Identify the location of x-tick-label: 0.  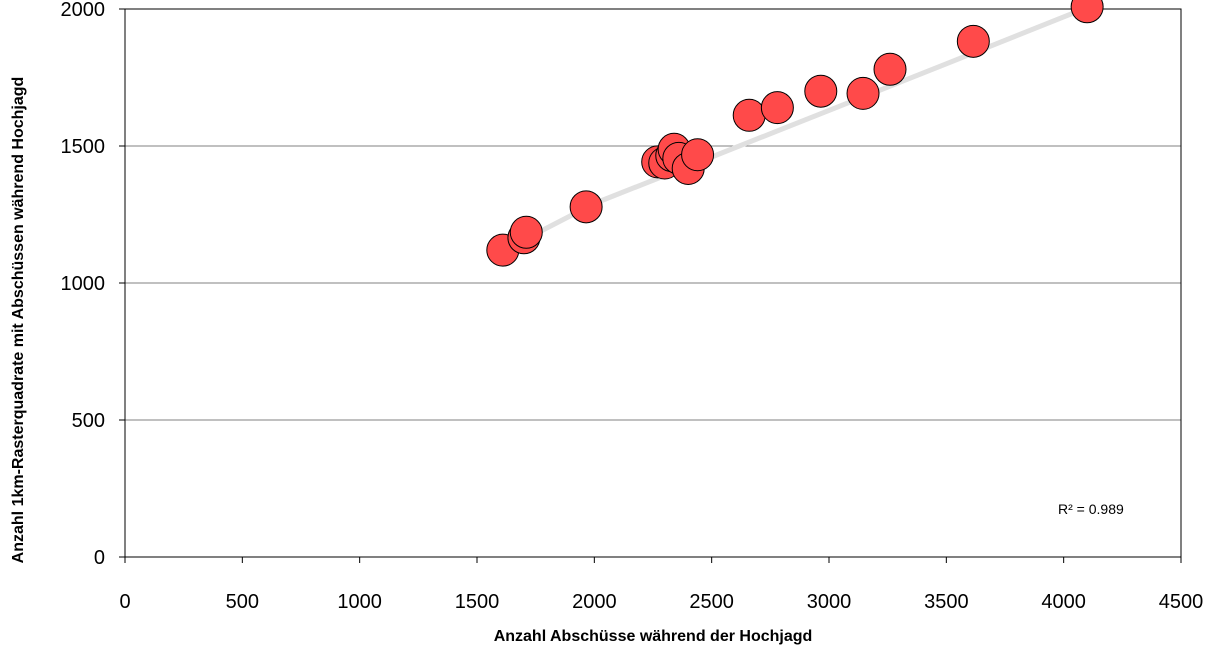
(124, 602).